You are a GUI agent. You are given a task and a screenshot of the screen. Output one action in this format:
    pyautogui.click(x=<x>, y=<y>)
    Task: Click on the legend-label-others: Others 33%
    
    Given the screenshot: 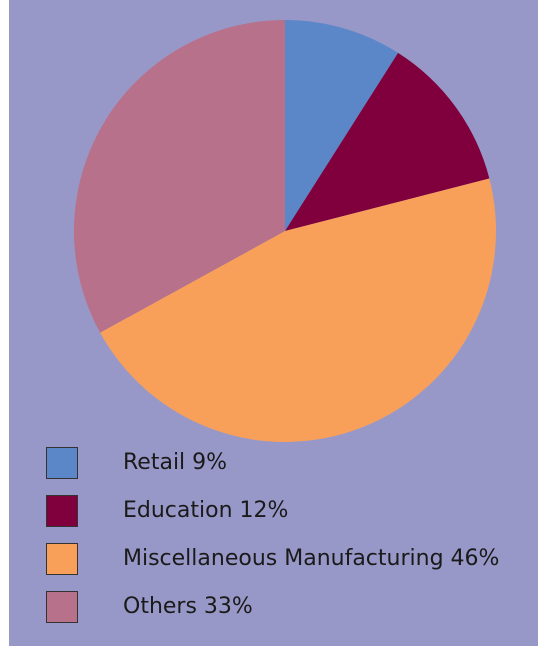 What is the action you would take?
    pyautogui.click(x=188, y=606)
    